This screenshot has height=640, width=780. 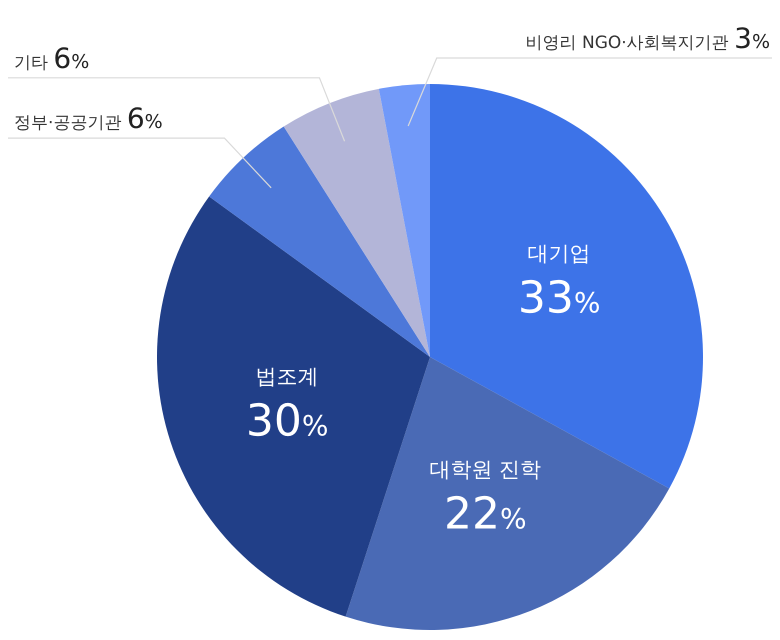 What do you see at coordinates (630, 43) in the screenshot?
I see `slice-label: 비영리 NGO·사회복지기관` at bounding box center [630, 43].